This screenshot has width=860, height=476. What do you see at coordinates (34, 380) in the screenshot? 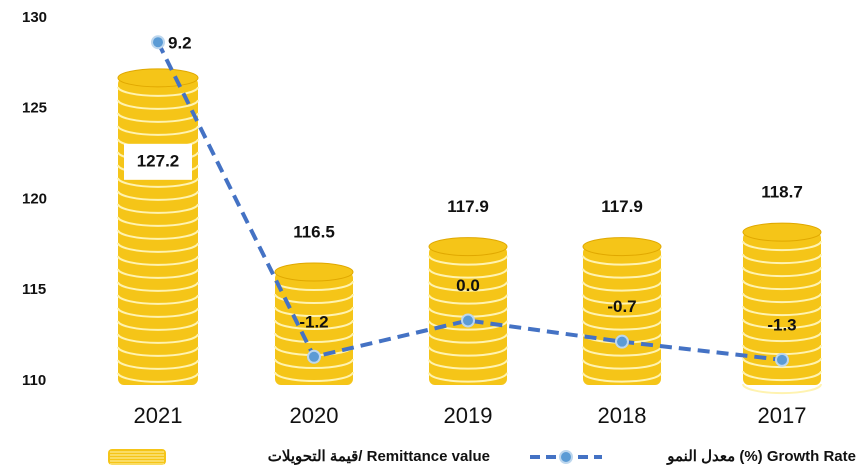
I see `y-tick-label: 110` at bounding box center [34, 380].